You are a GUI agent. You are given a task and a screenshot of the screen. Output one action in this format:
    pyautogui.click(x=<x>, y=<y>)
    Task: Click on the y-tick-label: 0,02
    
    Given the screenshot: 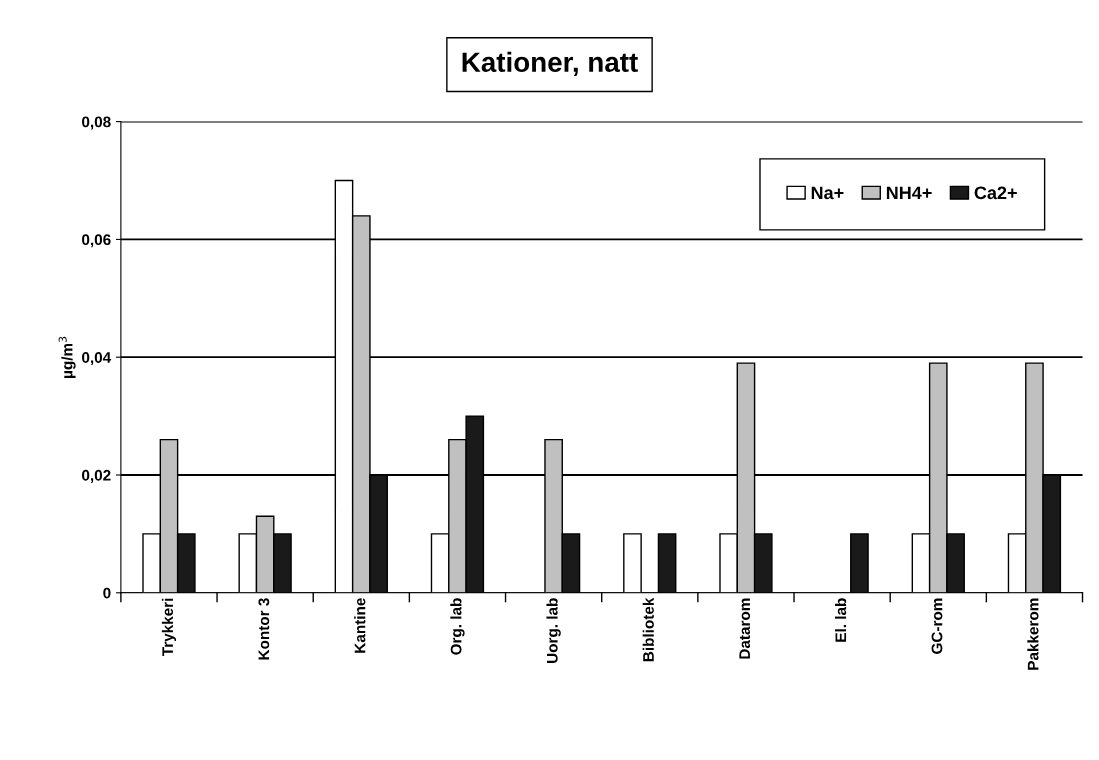 What is the action you would take?
    pyautogui.click(x=96, y=476)
    